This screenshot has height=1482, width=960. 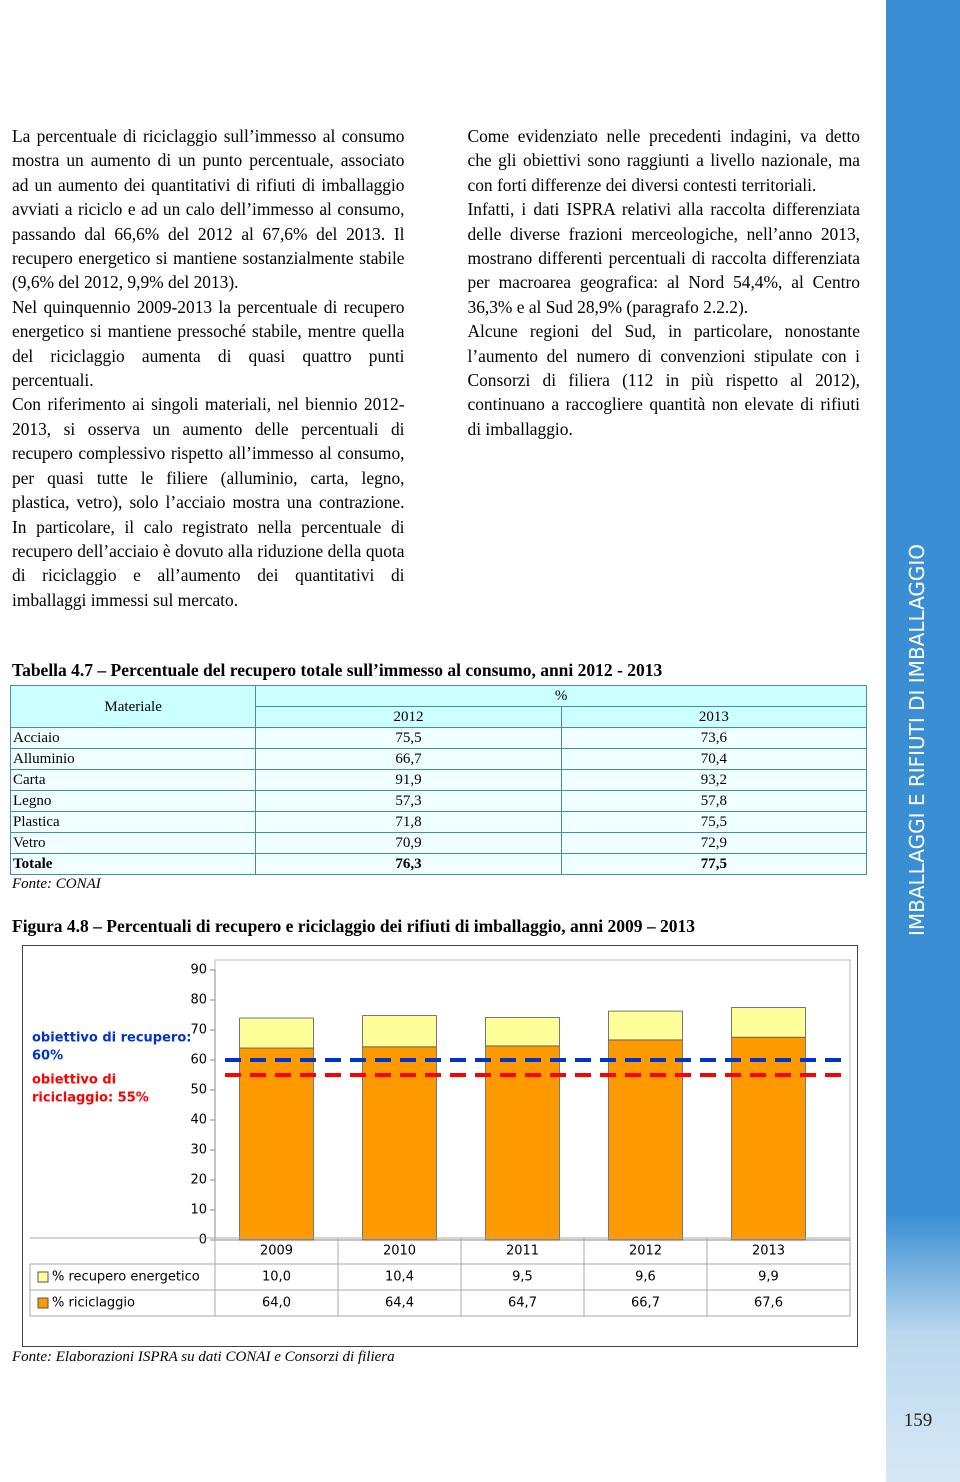 What do you see at coordinates (714, 780) in the screenshot?
I see `table-cell: 93,2` at bounding box center [714, 780].